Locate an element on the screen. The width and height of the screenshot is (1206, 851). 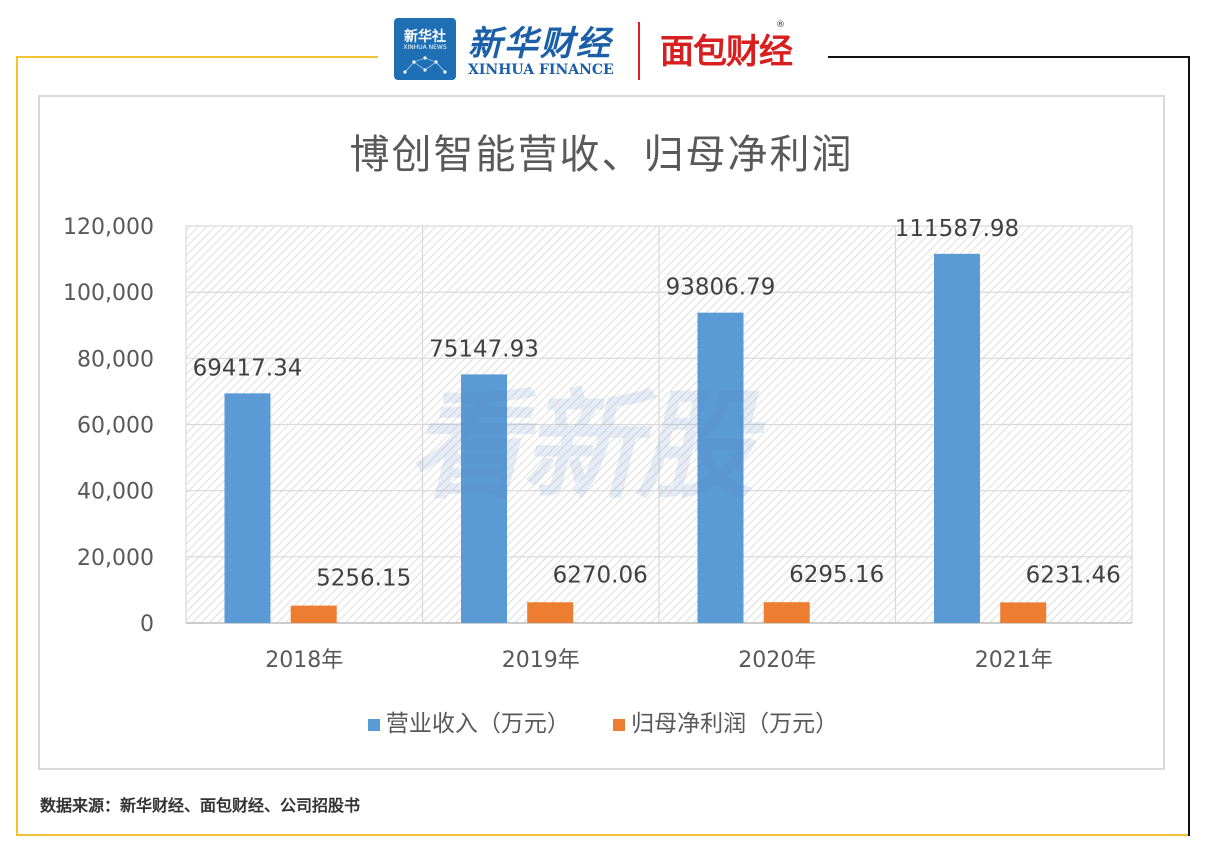
data-label-revenue: 93806.79 is located at coordinates (721, 288).